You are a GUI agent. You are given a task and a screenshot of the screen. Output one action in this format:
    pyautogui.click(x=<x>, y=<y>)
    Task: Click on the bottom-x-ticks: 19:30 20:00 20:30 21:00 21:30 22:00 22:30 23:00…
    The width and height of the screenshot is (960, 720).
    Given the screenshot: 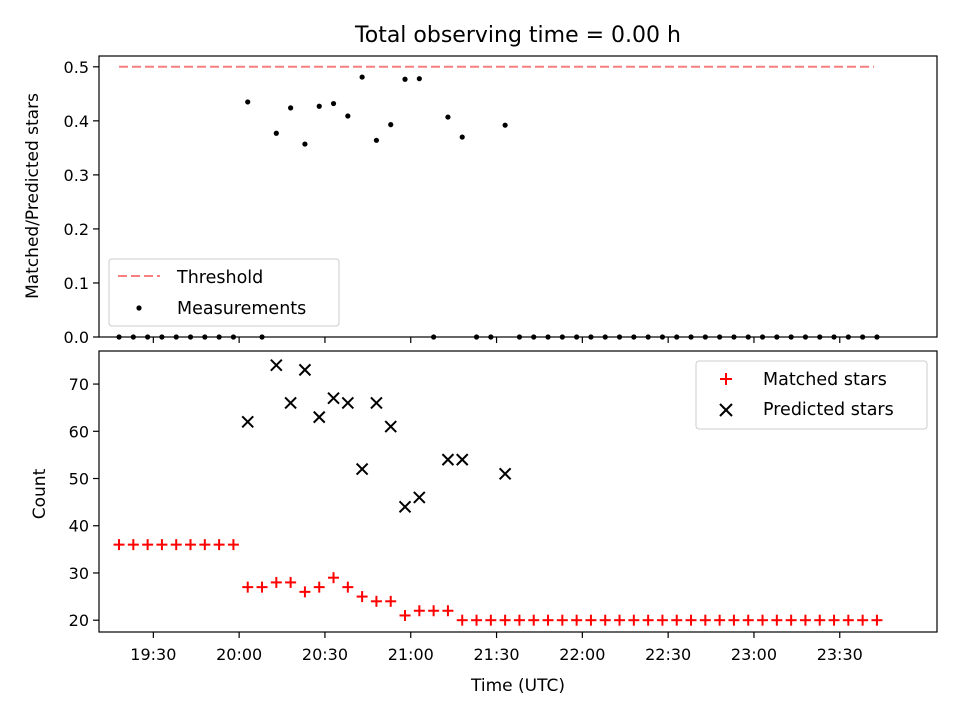 What is the action you would take?
    pyautogui.click(x=496, y=648)
    